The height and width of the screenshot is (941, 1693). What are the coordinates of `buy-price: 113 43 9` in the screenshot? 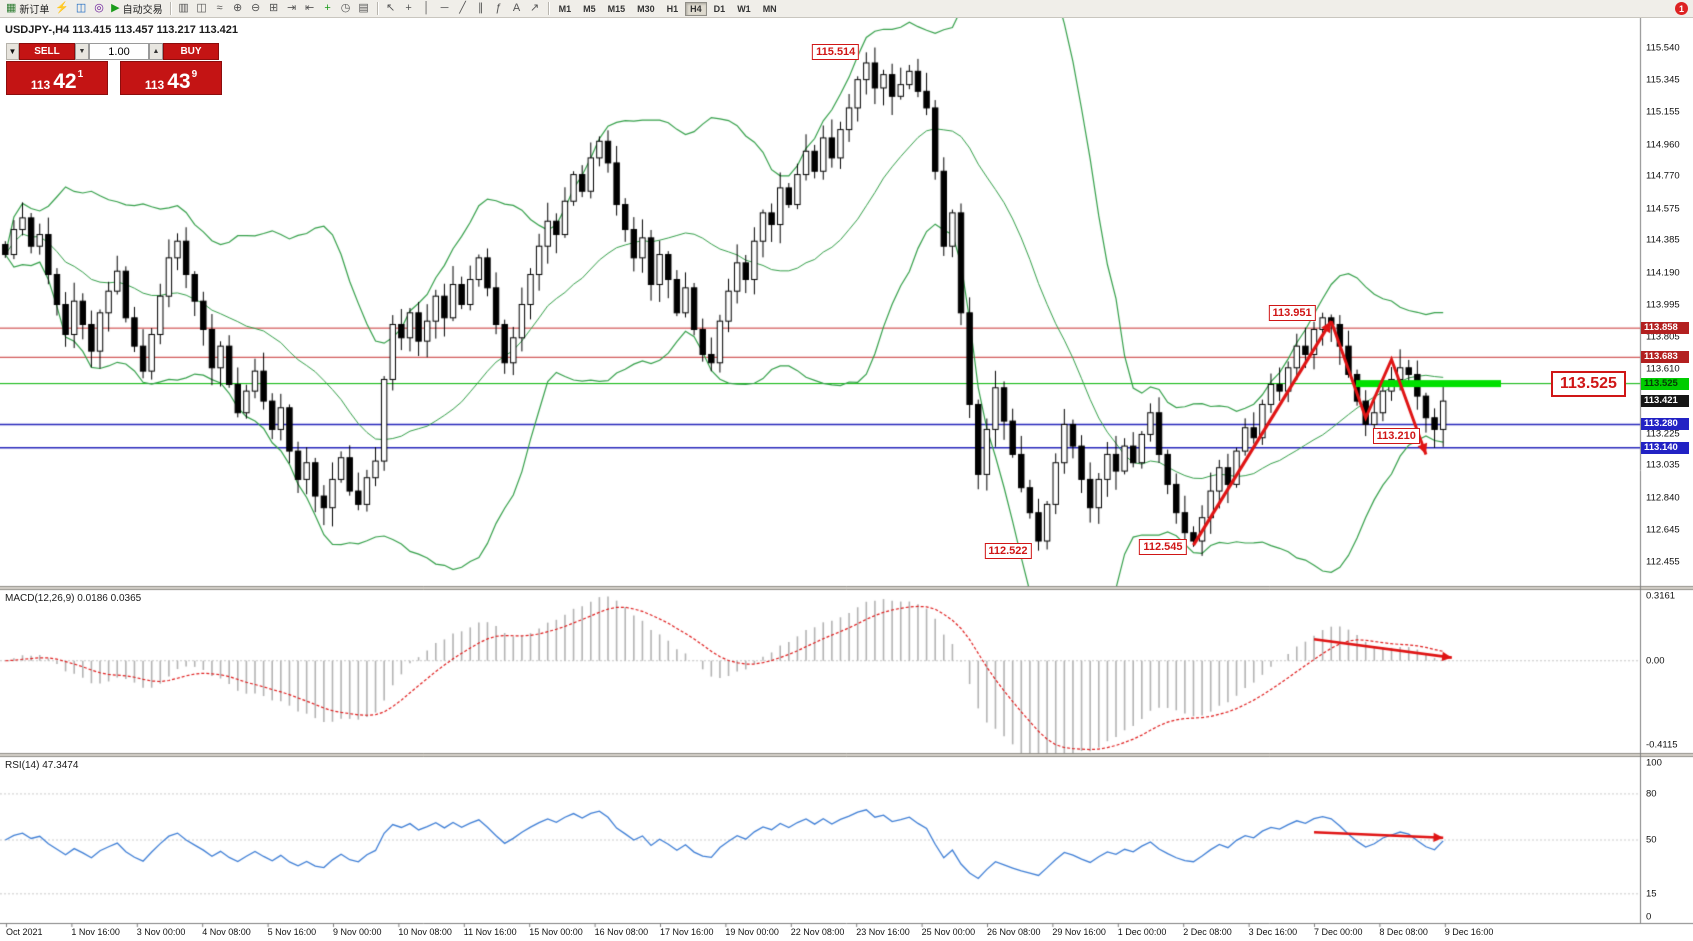 It's located at (171, 78).